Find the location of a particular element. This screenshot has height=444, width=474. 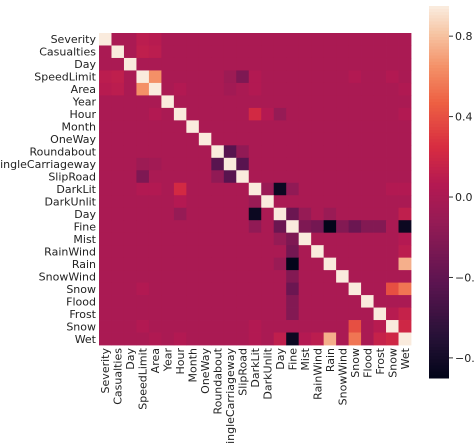

row-label: Casualties is located at coordinates (67, 52).